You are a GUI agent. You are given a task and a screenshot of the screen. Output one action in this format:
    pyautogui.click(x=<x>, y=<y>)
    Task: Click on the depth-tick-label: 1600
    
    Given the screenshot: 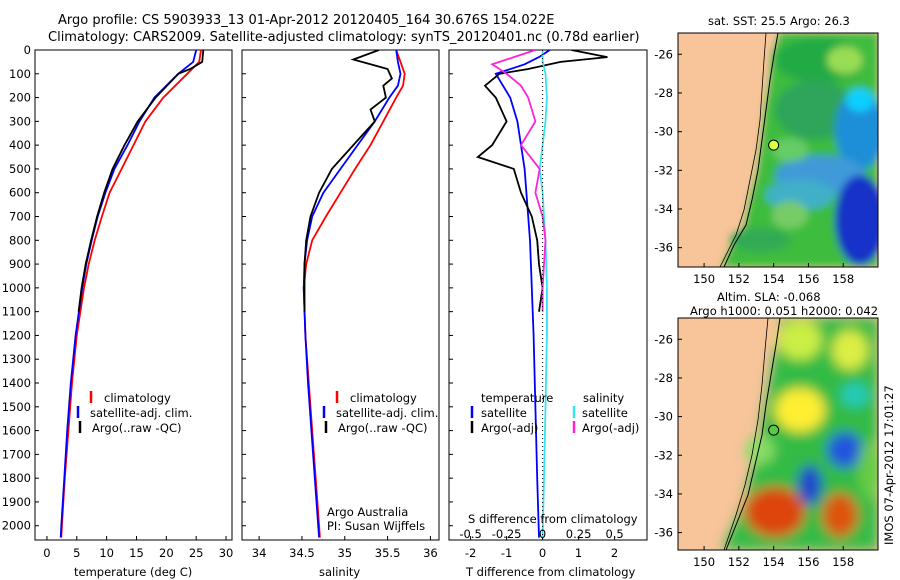 What is the action you would take?
    pyautogui.click(x=16, y=431)
    